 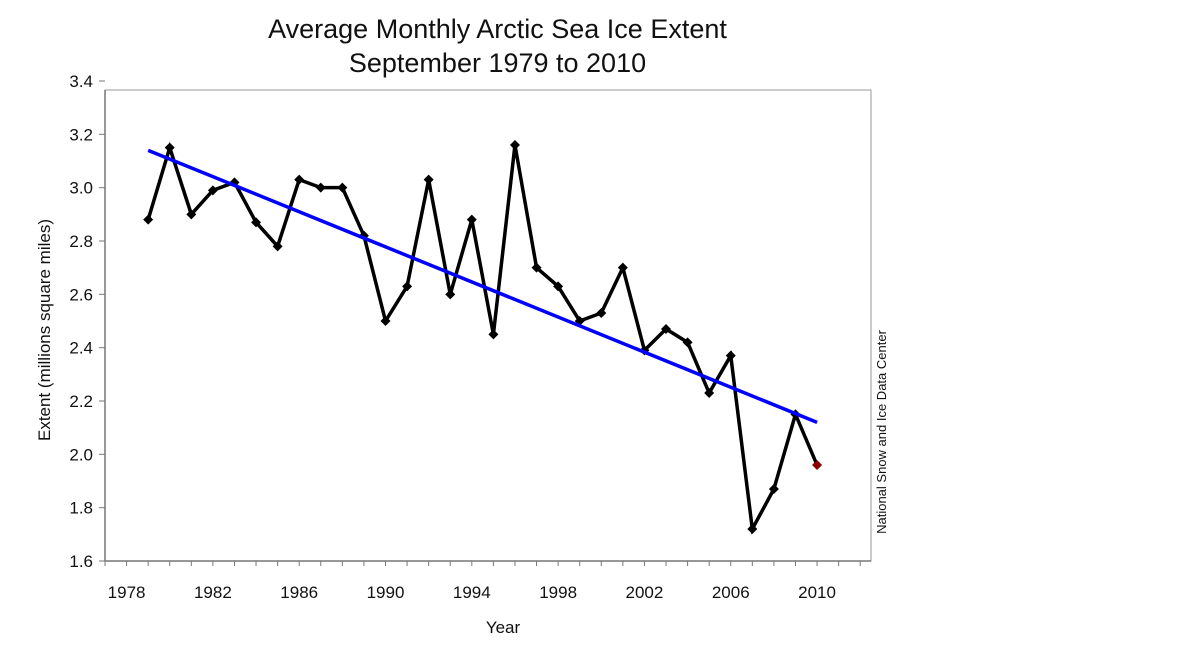 I want to click on y-tick-label: 3.2, so click(x=81, y=134).